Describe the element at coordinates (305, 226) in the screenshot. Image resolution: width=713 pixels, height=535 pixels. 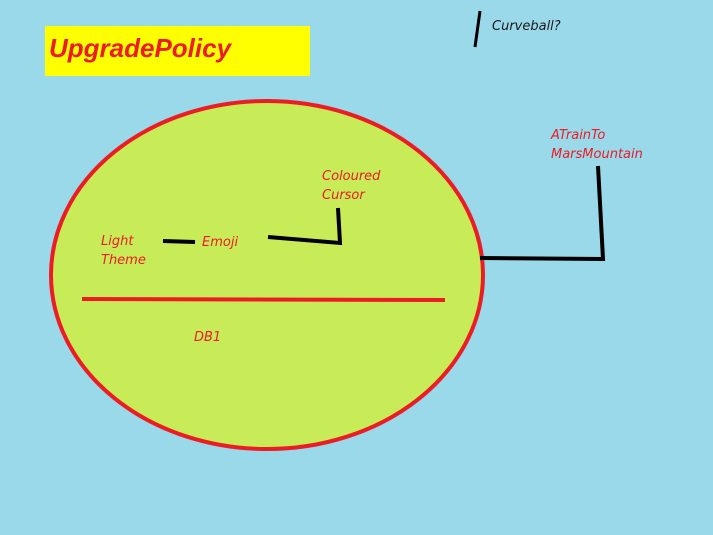
I see `emoji-cursor-connector` at that location.